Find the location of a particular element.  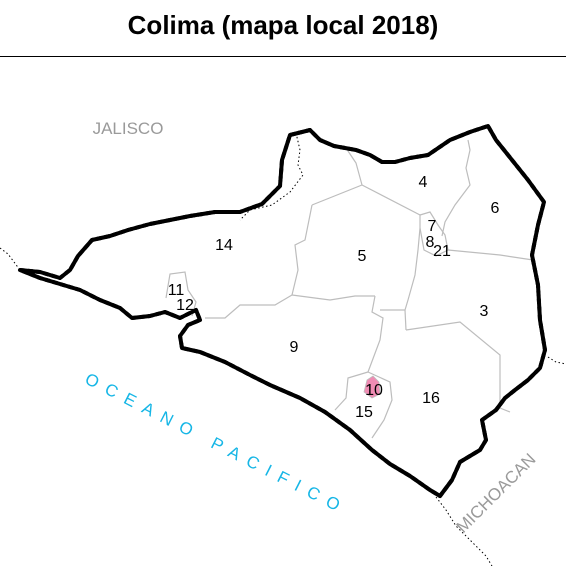

border-michoacan-south is located at coordinates (464, 531).